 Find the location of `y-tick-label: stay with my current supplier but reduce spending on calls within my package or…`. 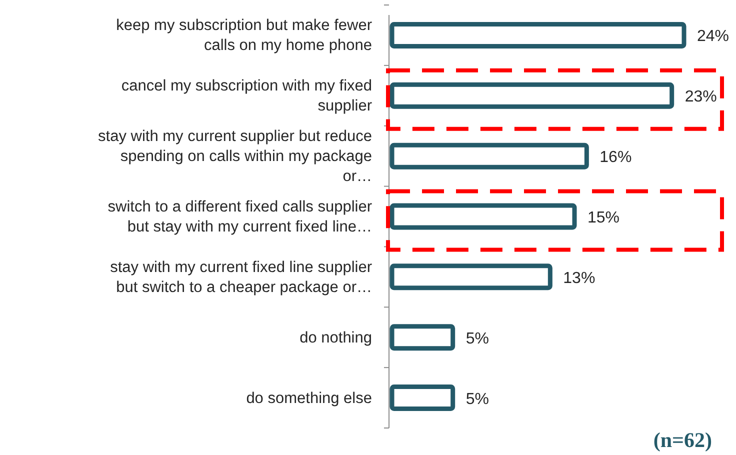

y-tick-label: stay with my current supplier but reduce spending on calls within my package or… is located at coordinates (235, 157).